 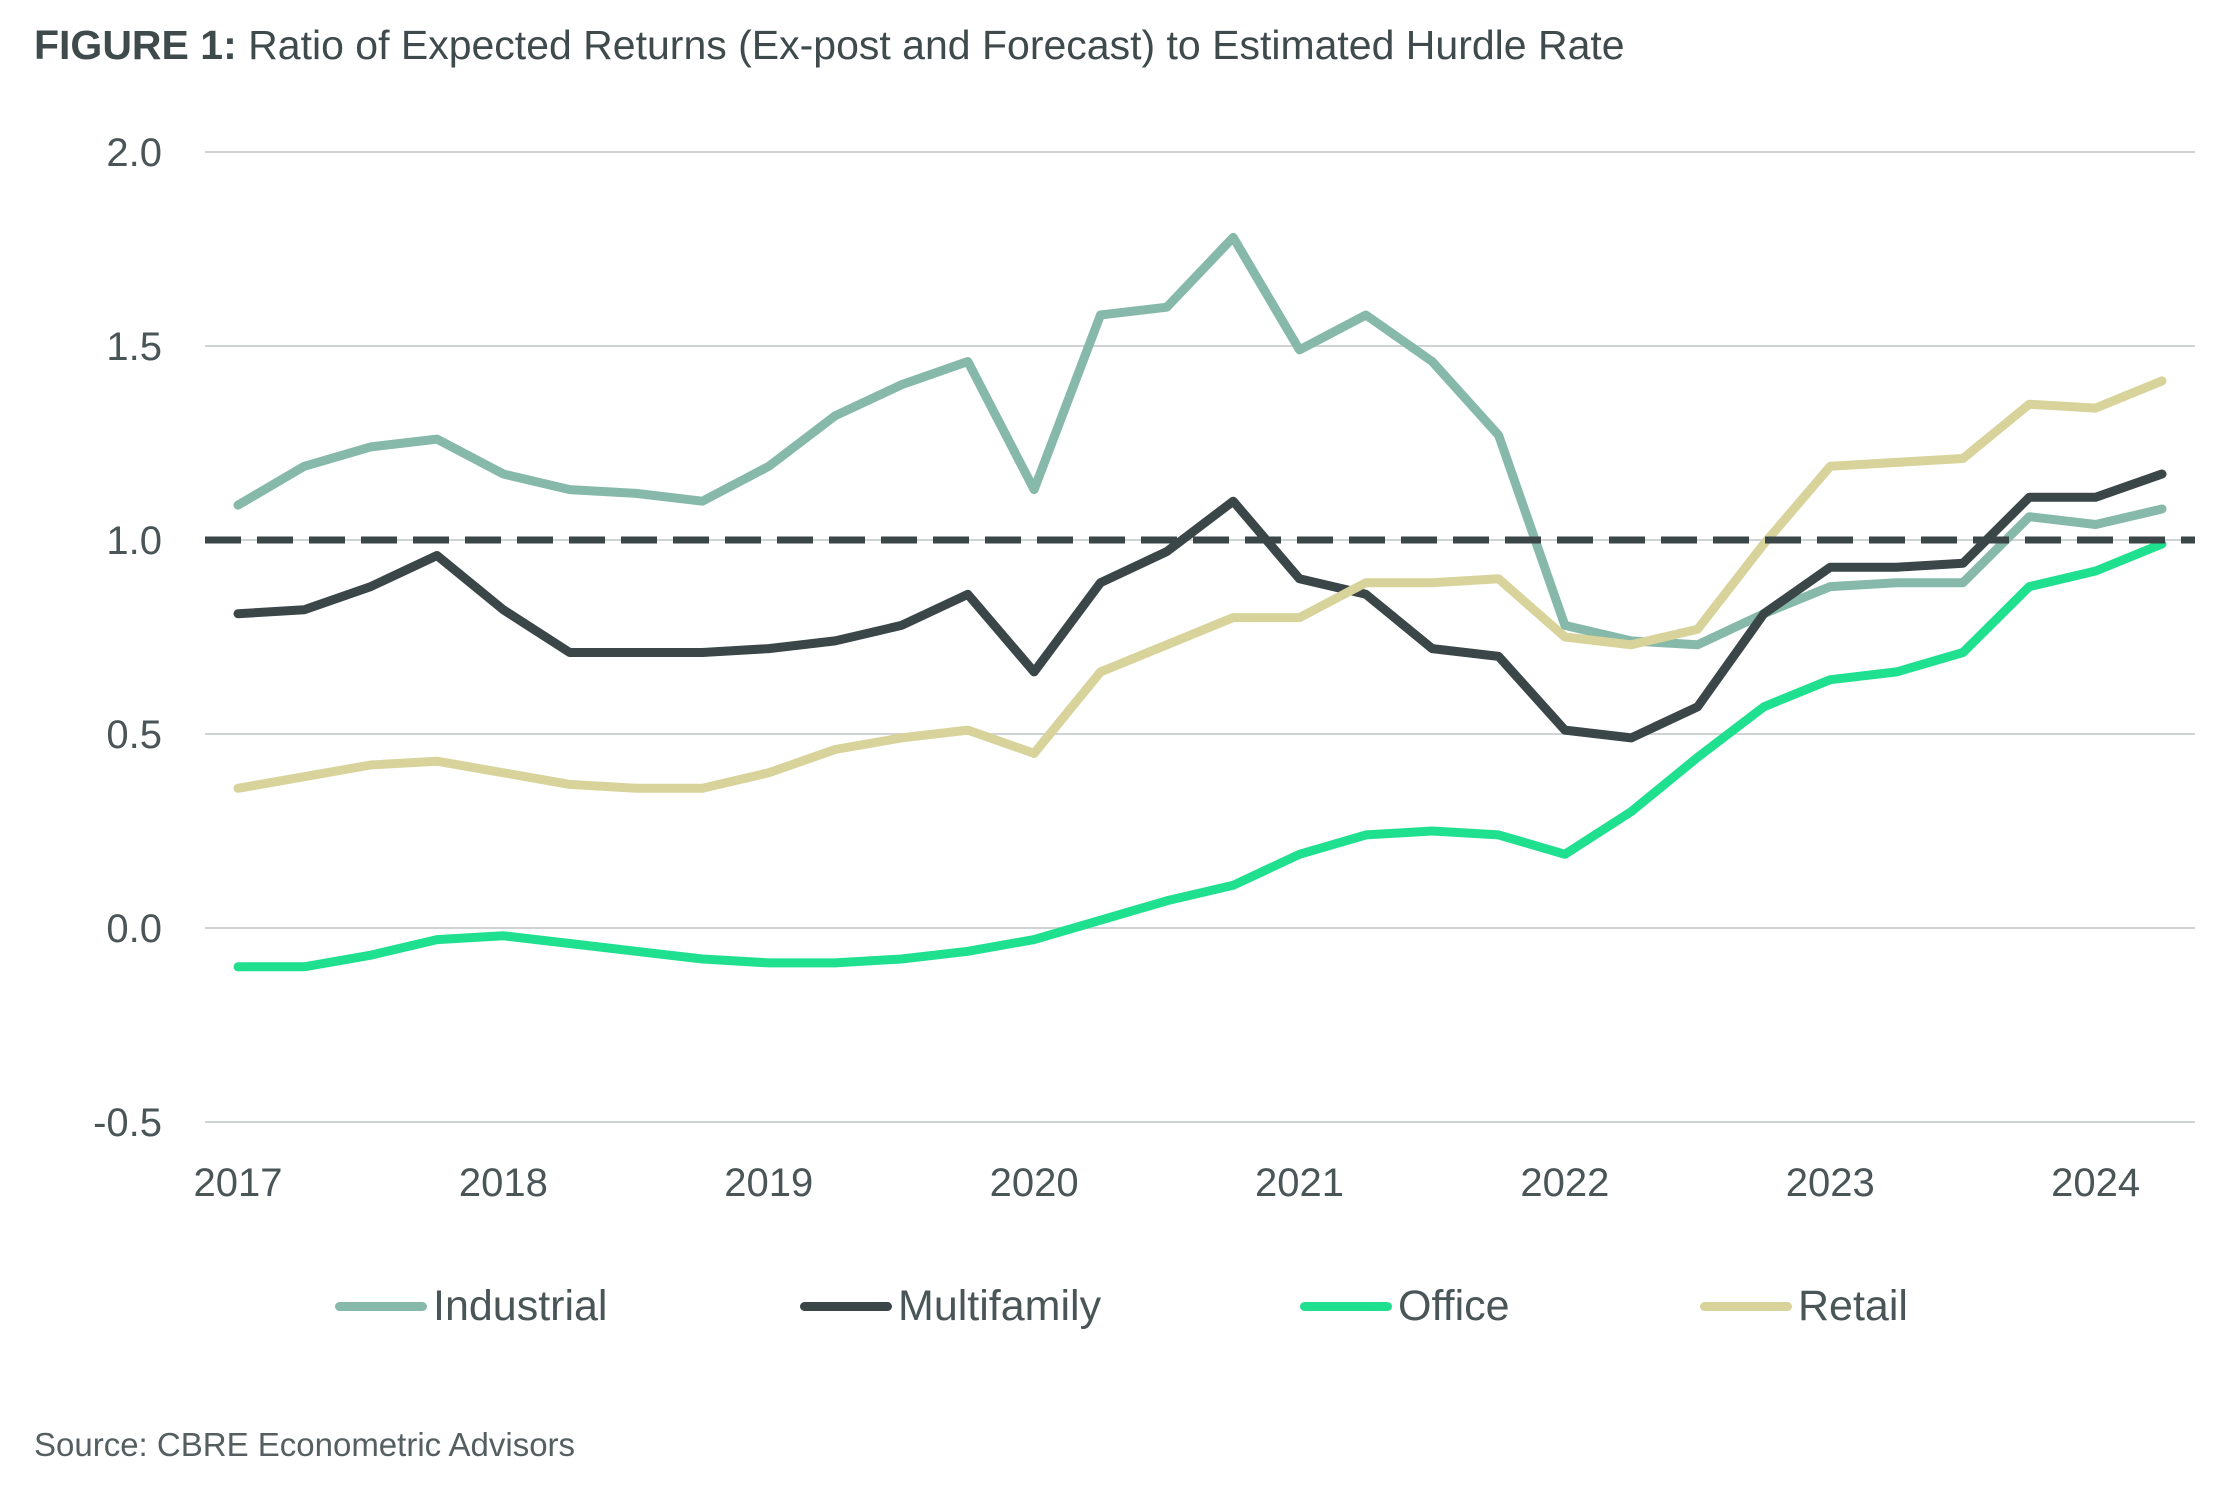 What do you see at coordinates (1299, 1183) in the screenshot?
I see `x-tick-label: 2021` at bounding box center [1299, 1183].